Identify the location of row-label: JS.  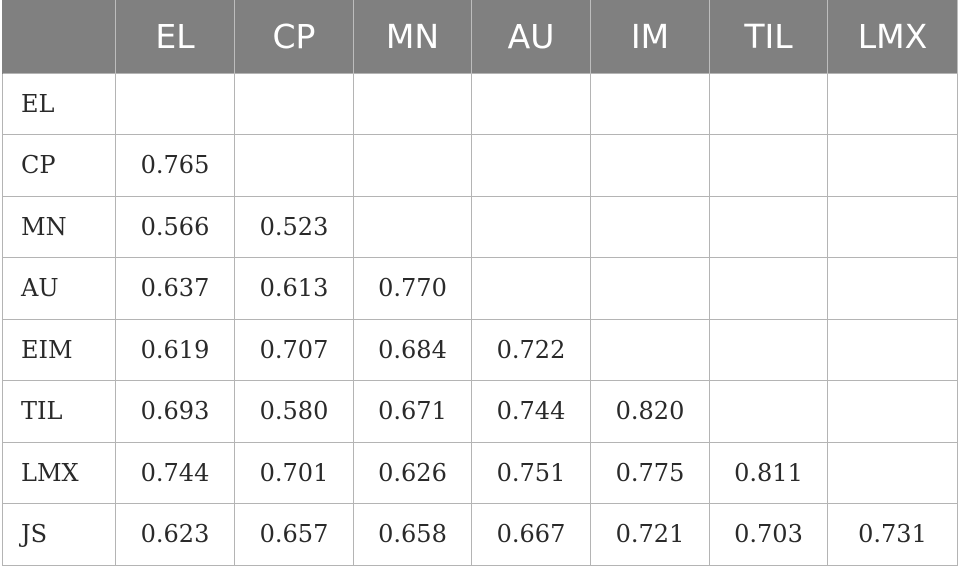
(59, 534).